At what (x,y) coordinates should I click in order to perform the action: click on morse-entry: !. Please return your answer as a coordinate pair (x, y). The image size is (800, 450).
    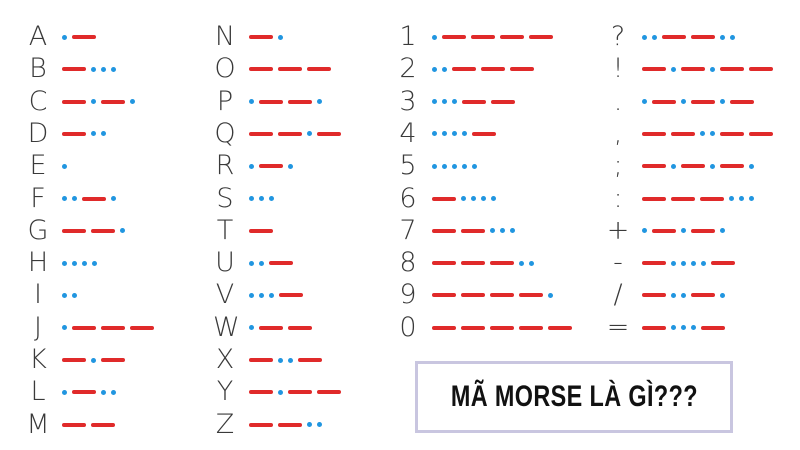
    Looking at the image, I should click on (689, 69).